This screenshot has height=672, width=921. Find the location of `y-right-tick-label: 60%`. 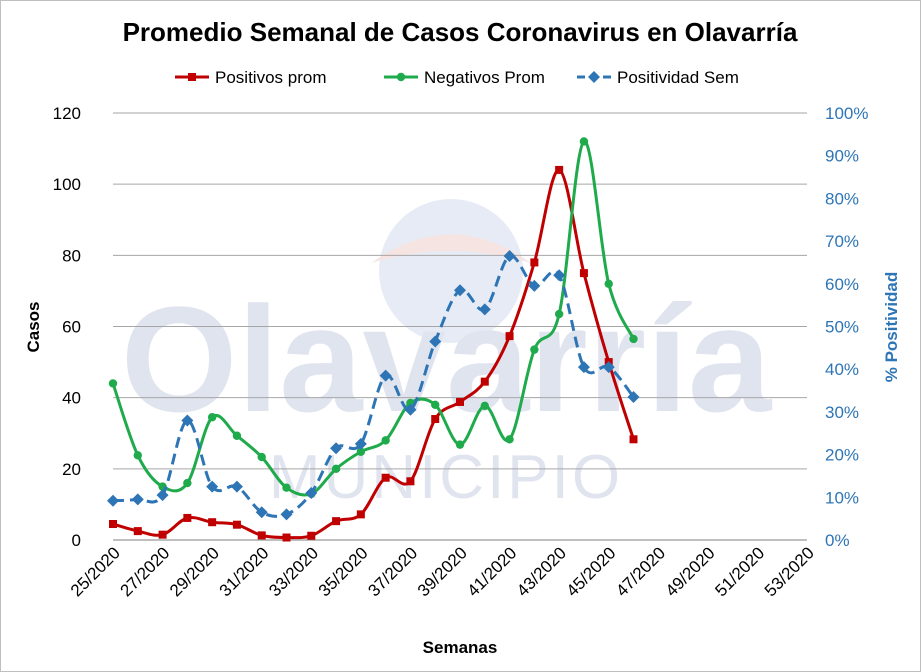

y-right-tick-label: 60% is located at coordinates (842, 284).